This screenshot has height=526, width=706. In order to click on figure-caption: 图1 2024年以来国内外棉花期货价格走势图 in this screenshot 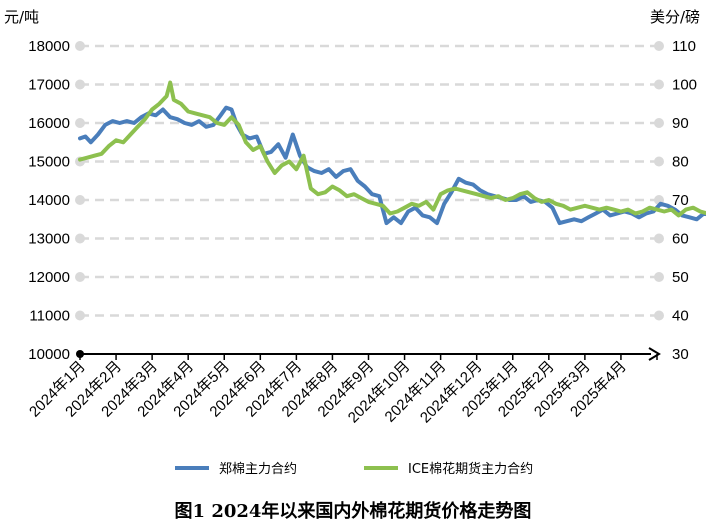, I will do `click(353, 511)`.